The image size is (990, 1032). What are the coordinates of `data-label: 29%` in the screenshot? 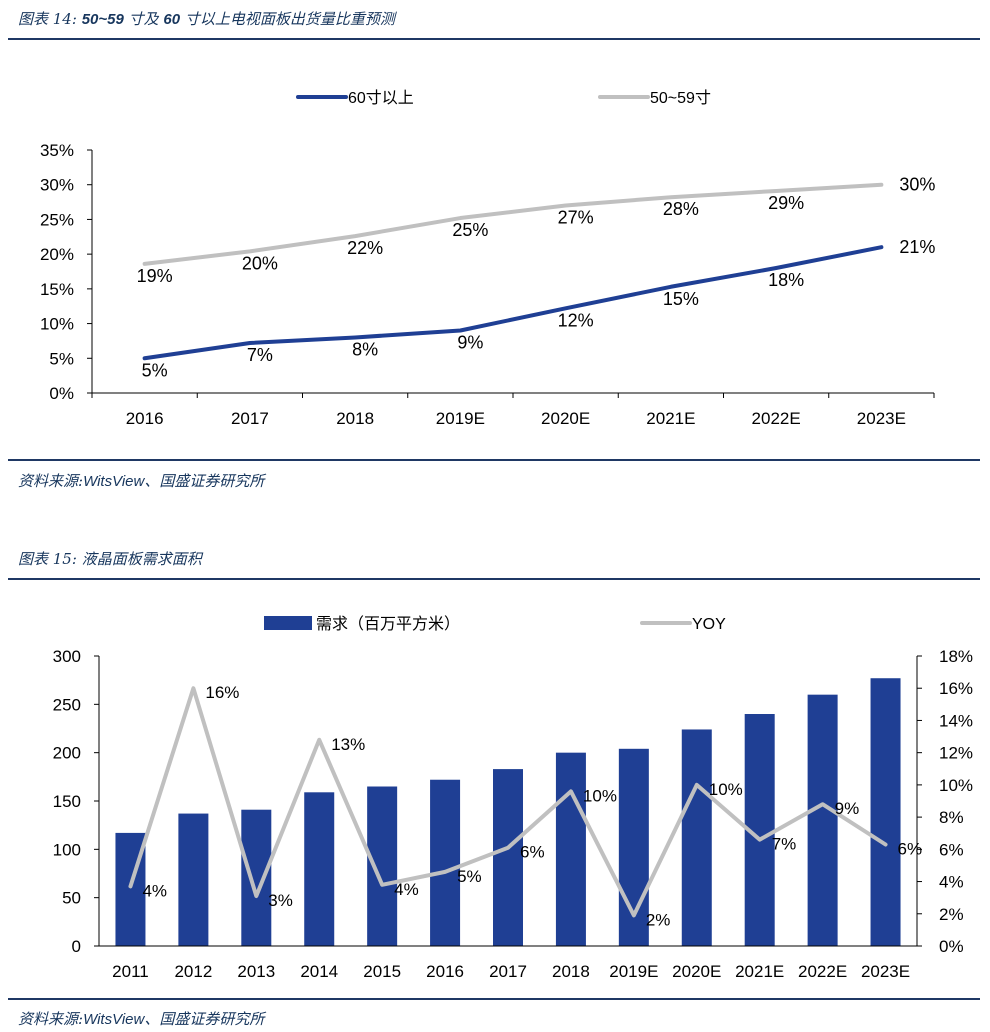 It's located at (786, 203).